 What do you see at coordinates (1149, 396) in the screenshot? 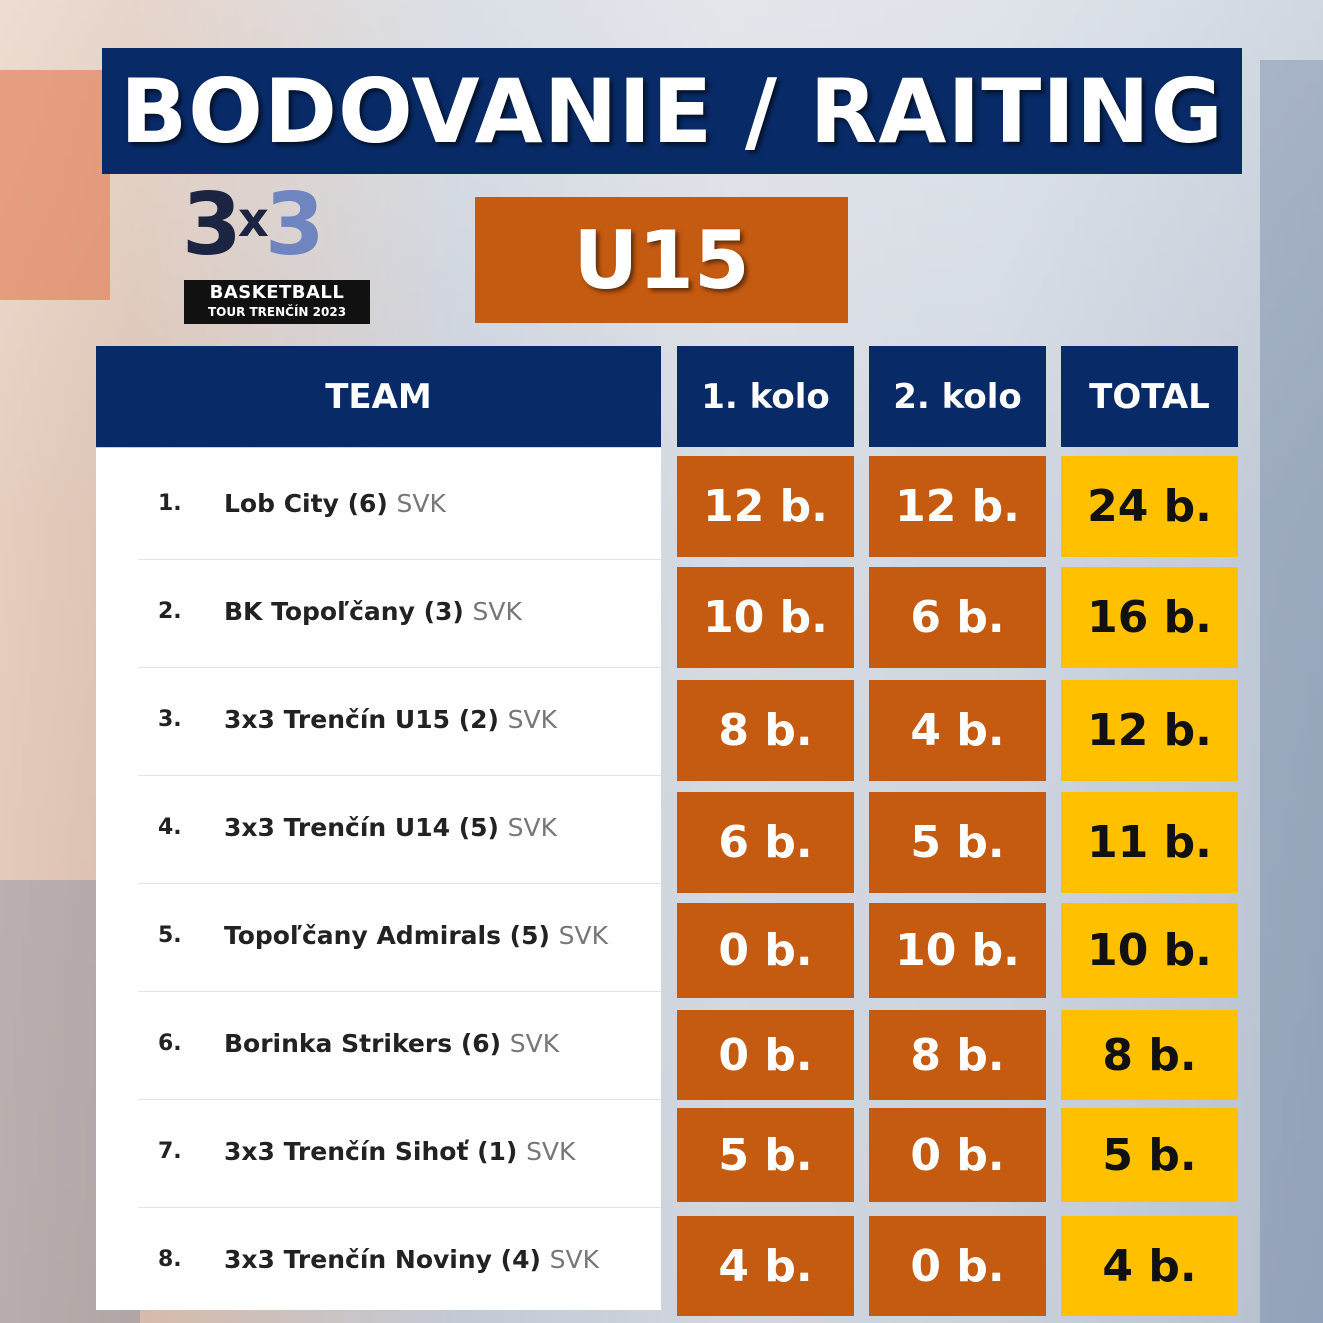
I see `header-total: TOTAL` at bounding box center [1149, 396].